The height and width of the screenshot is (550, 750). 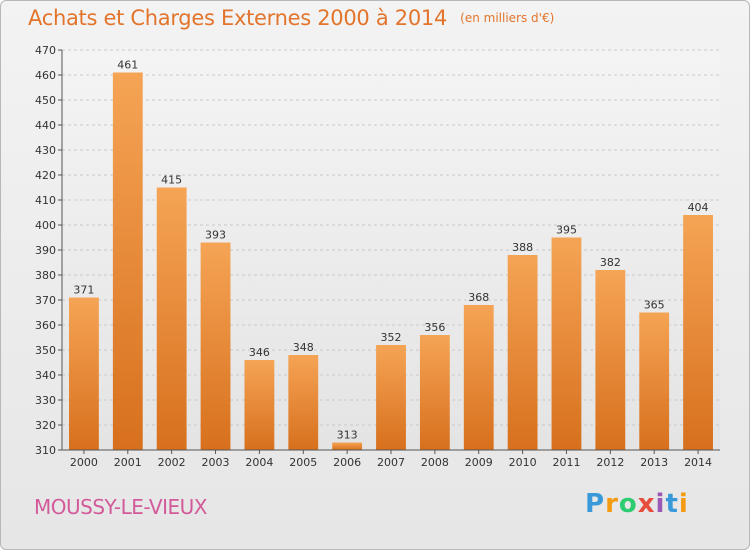 What do you see at coordinates (83, 290) in the screenshot?
I see `value-label: 371` at bounding box center [83, 290].